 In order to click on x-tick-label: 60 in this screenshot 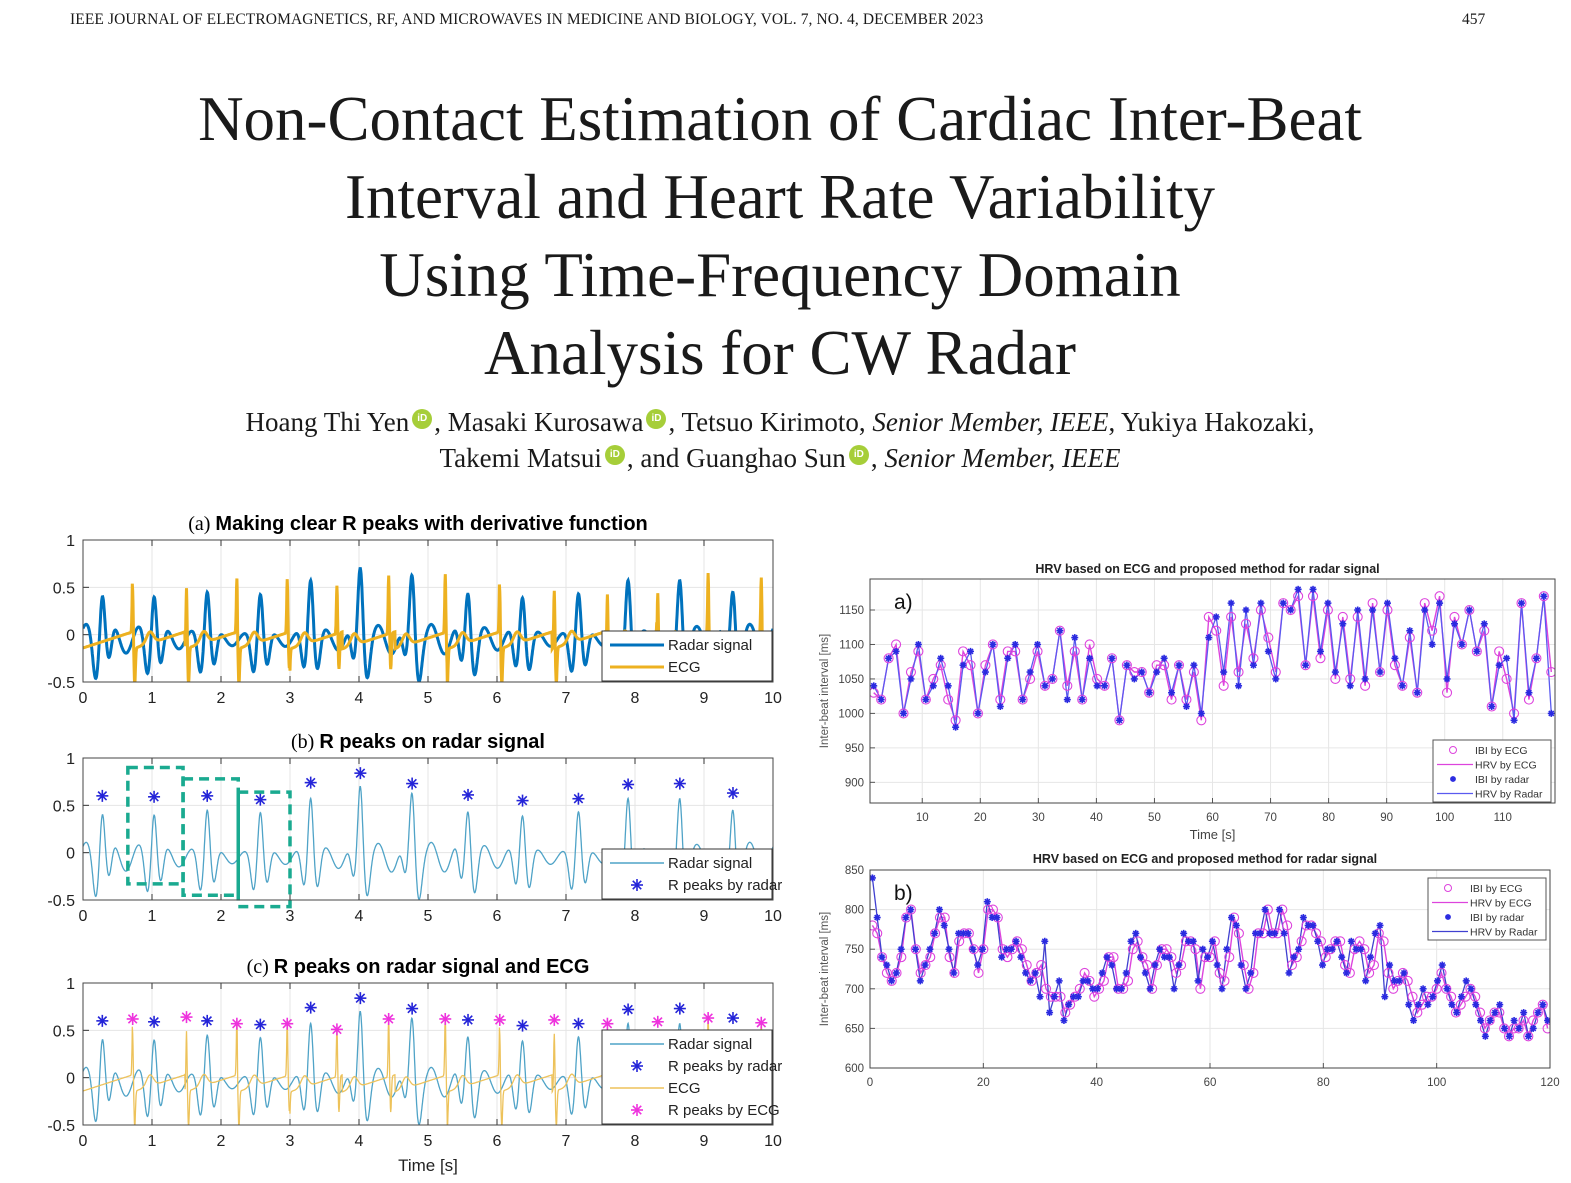, I will do `click(1210, 1083)`.